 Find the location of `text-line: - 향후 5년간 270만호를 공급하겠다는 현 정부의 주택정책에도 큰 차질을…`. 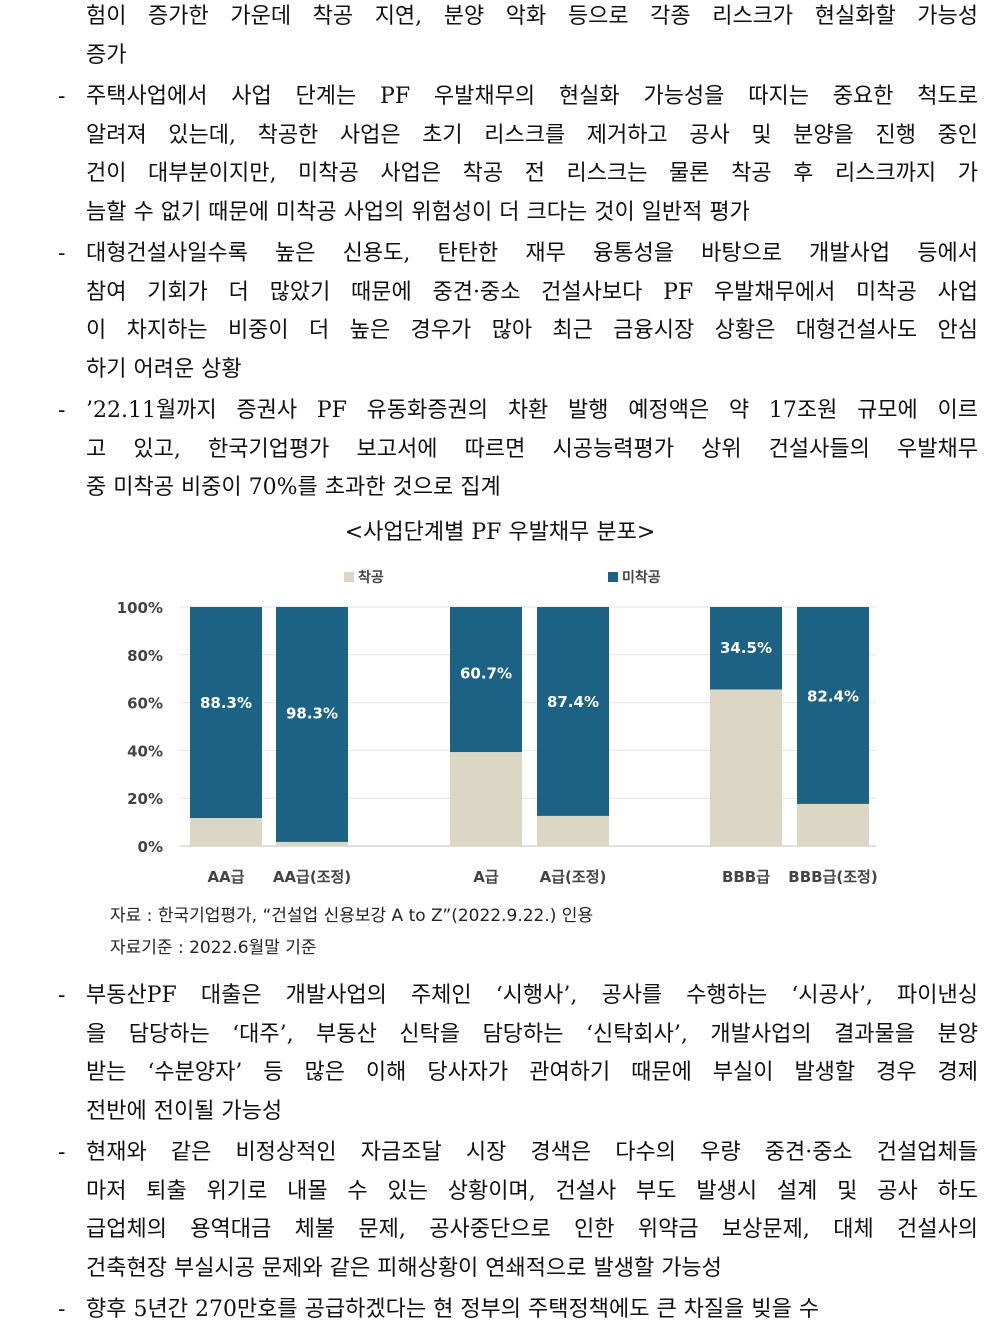

text-line: - 향후 5년간 270만호를 공급하겠다는 현 정부의 주택정책에도 큰 차질을… is located at coordinates (500, 1310).